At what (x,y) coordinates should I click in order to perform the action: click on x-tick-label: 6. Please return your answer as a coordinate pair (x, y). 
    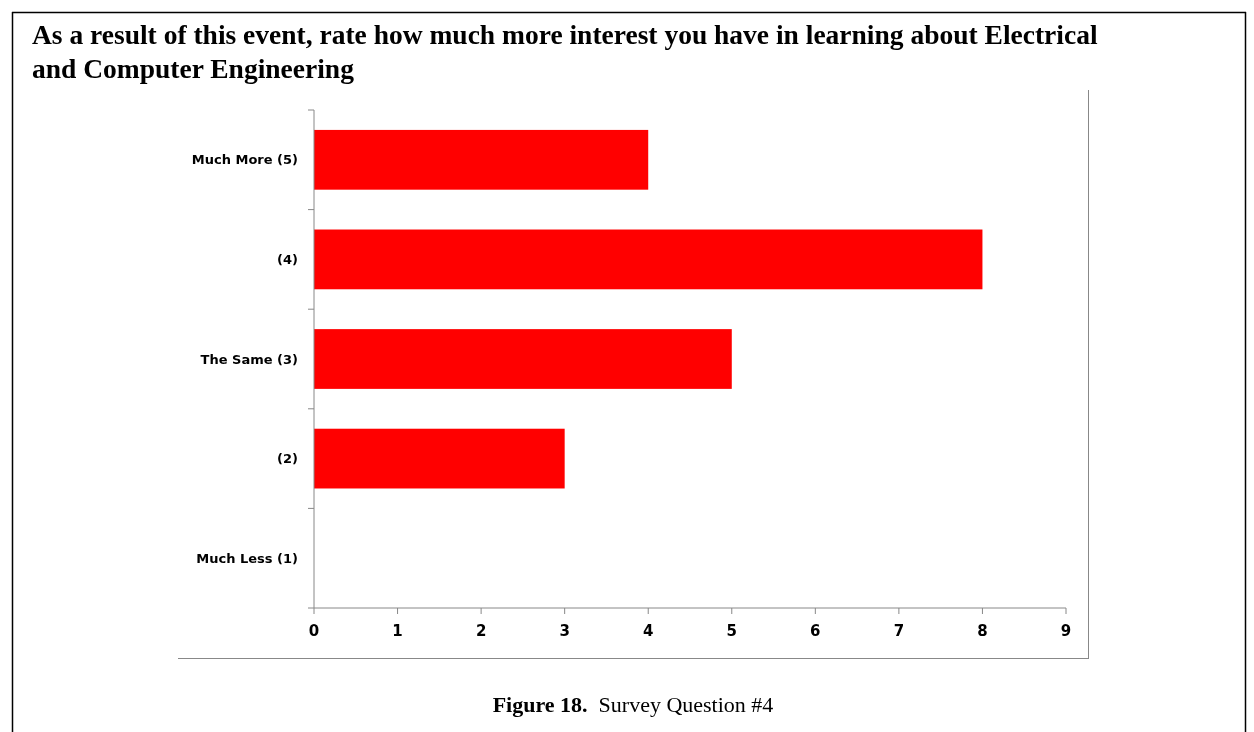
    Looking at the image, I should click on (815, 631).